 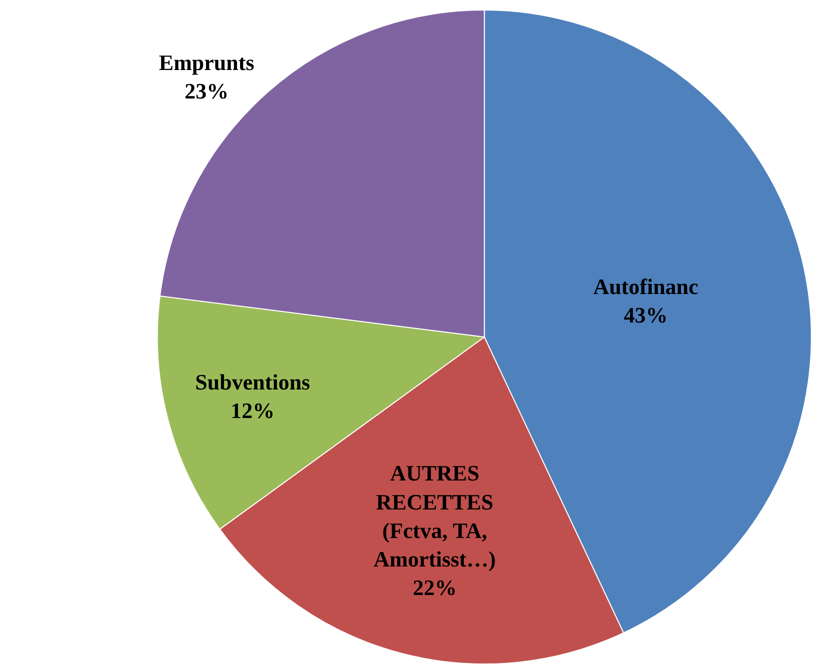 What do you see at coordinates (646, 315) in the screenshot?
I see `data-label: 43%` at bounding box center [646, 315].